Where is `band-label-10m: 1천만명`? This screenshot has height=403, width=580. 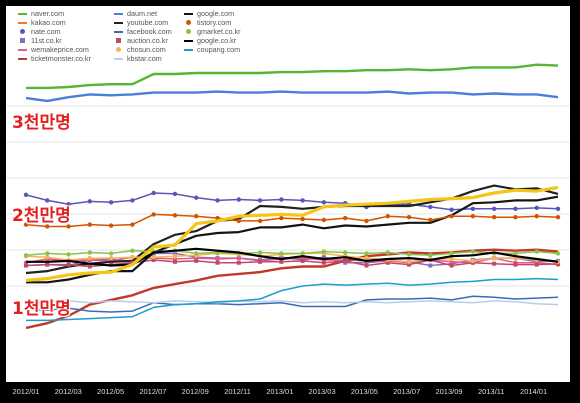
band-label-10m: 1천만명 is located at coordinates (41, 309).